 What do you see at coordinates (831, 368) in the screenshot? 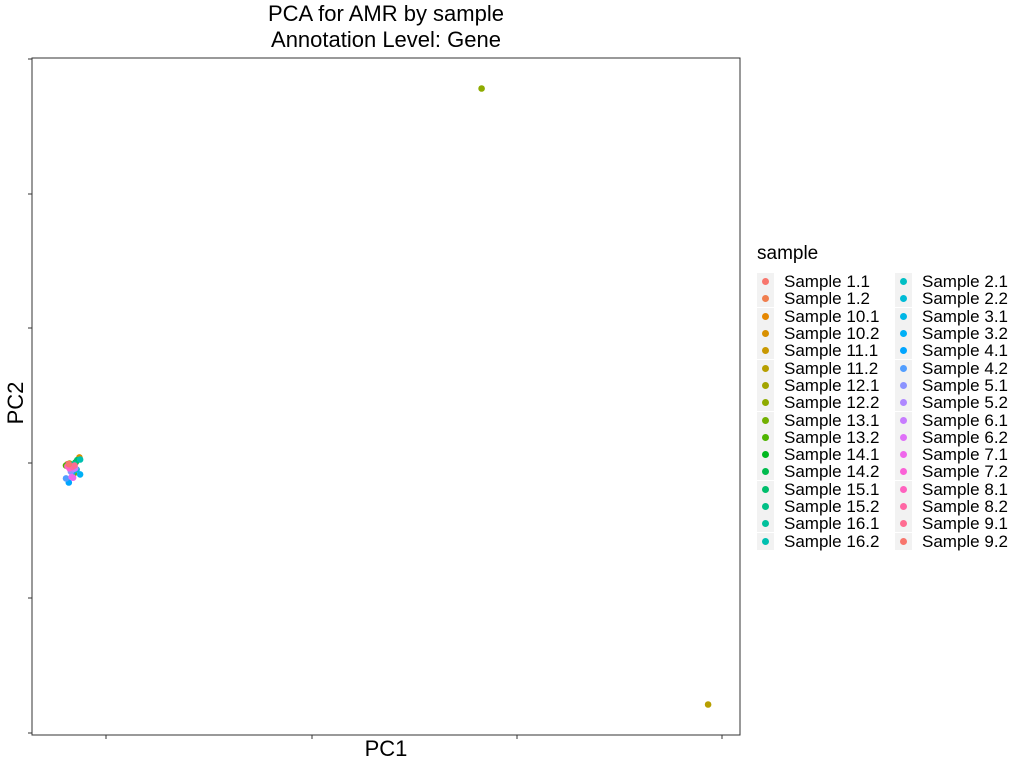
I see `legend-label: Sample 11.2` at bounding box center [831, 368].